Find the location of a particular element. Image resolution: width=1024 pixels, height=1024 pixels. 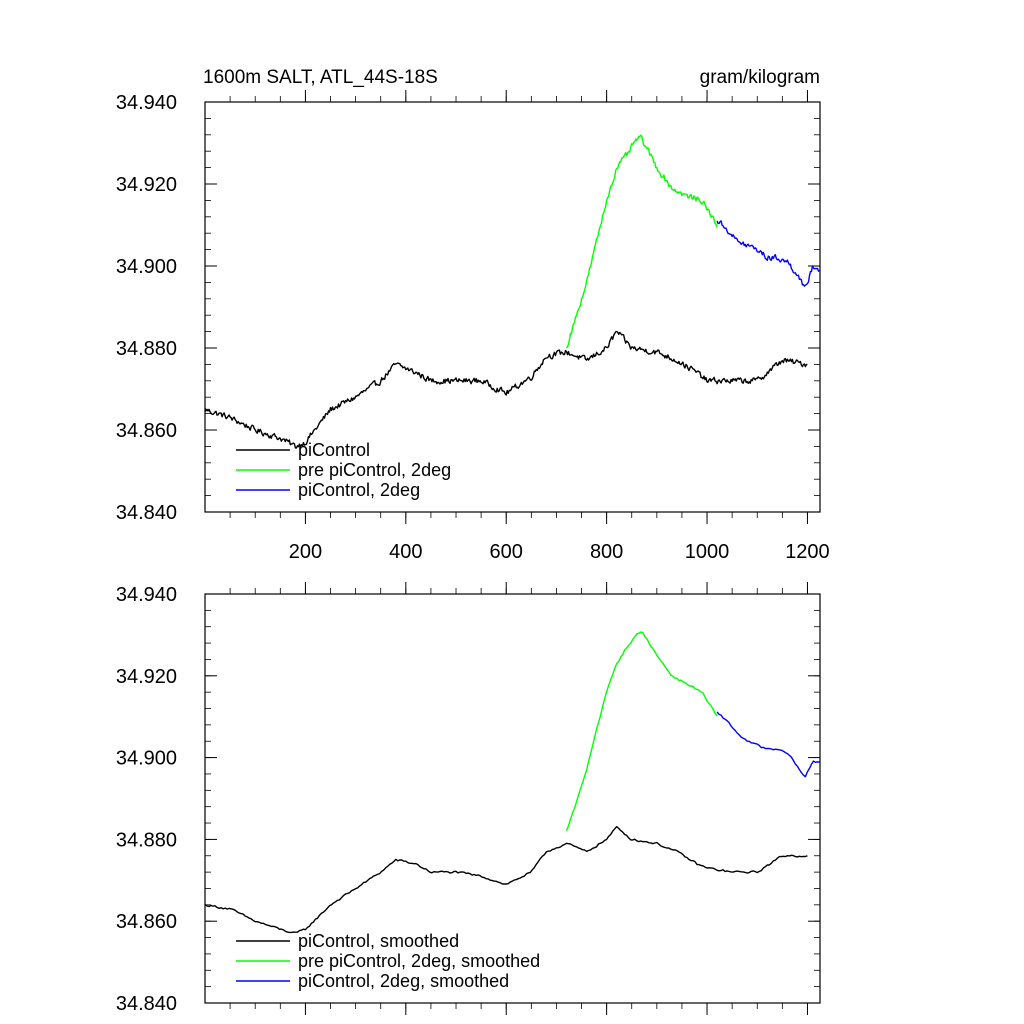

series-line-pre-picontrol-2deg-smoothed is located at coordinates (641, 731).